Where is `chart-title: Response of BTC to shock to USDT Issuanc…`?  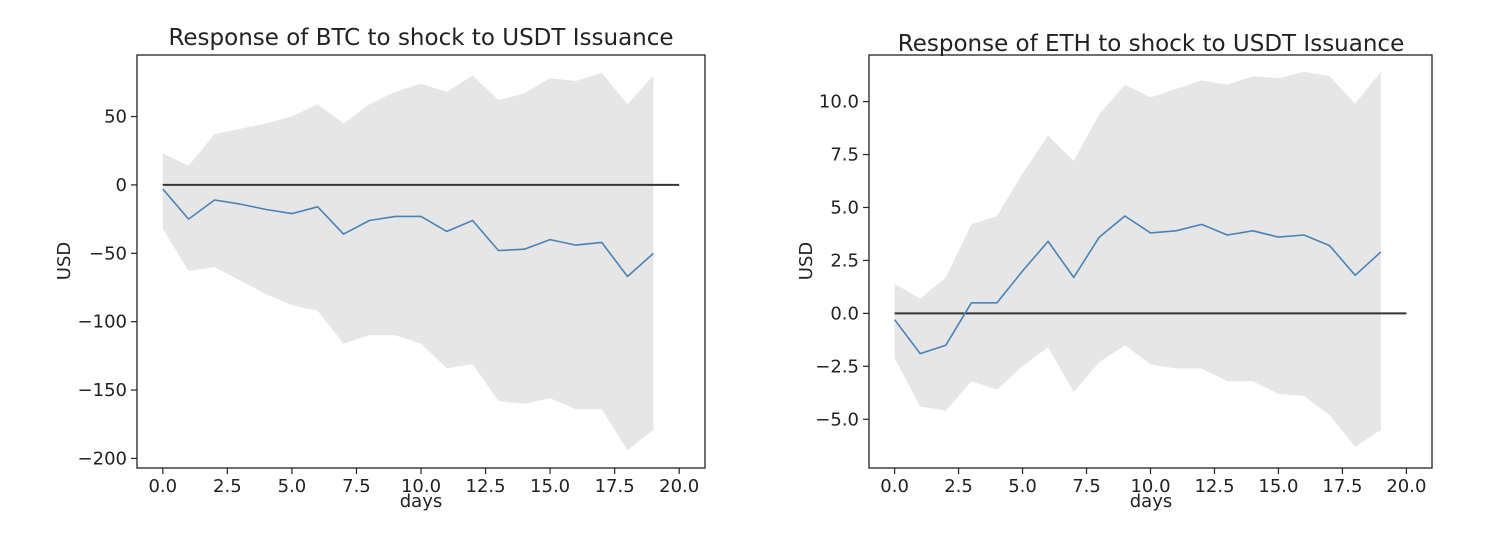 chart-title: Response of BTC to shock to USDT Issuanc… is located at coordinates (420, 38).